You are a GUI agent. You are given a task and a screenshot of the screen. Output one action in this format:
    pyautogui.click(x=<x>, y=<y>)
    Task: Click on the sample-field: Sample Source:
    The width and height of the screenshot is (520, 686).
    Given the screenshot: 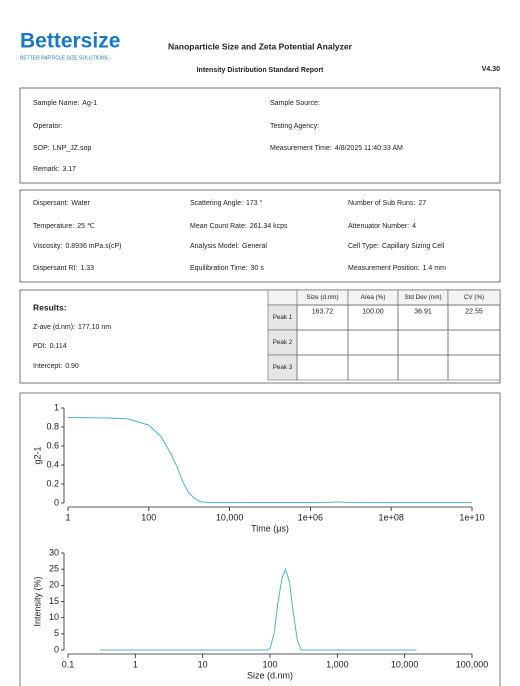 What is the action you would take?
    pyautogui.click(x=295, y=103)
    